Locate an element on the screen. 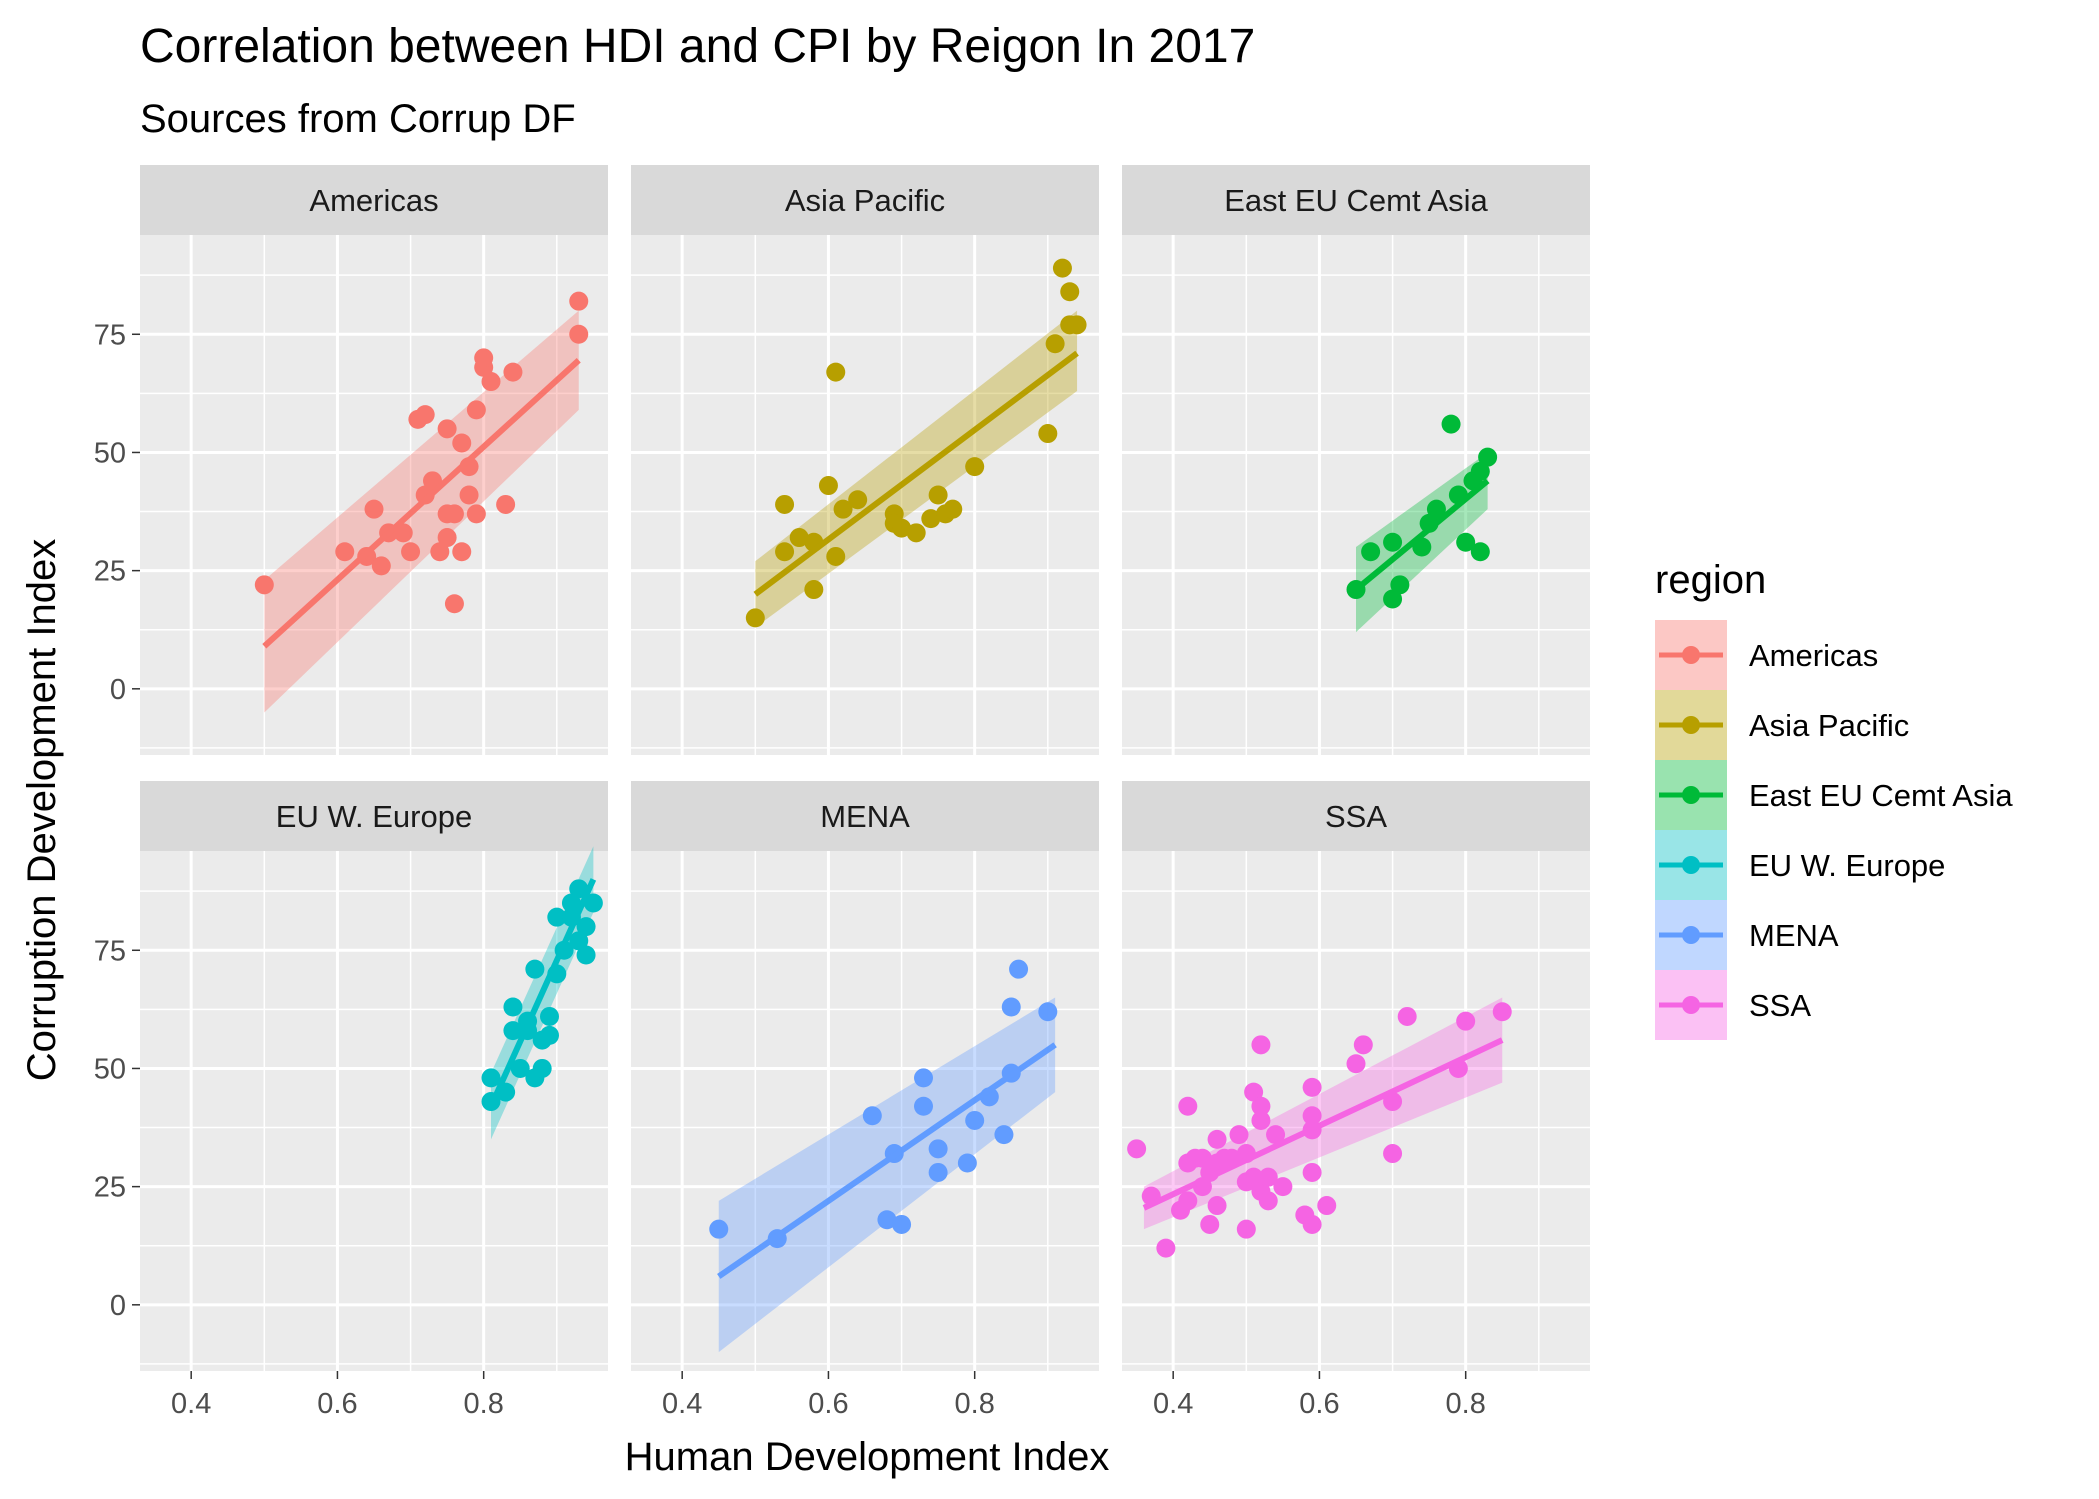 Image resolution: width=2099 pixels, height=1499 pixels. y-axis-title: Corruption Development Index is located at coordinates (42, 810).